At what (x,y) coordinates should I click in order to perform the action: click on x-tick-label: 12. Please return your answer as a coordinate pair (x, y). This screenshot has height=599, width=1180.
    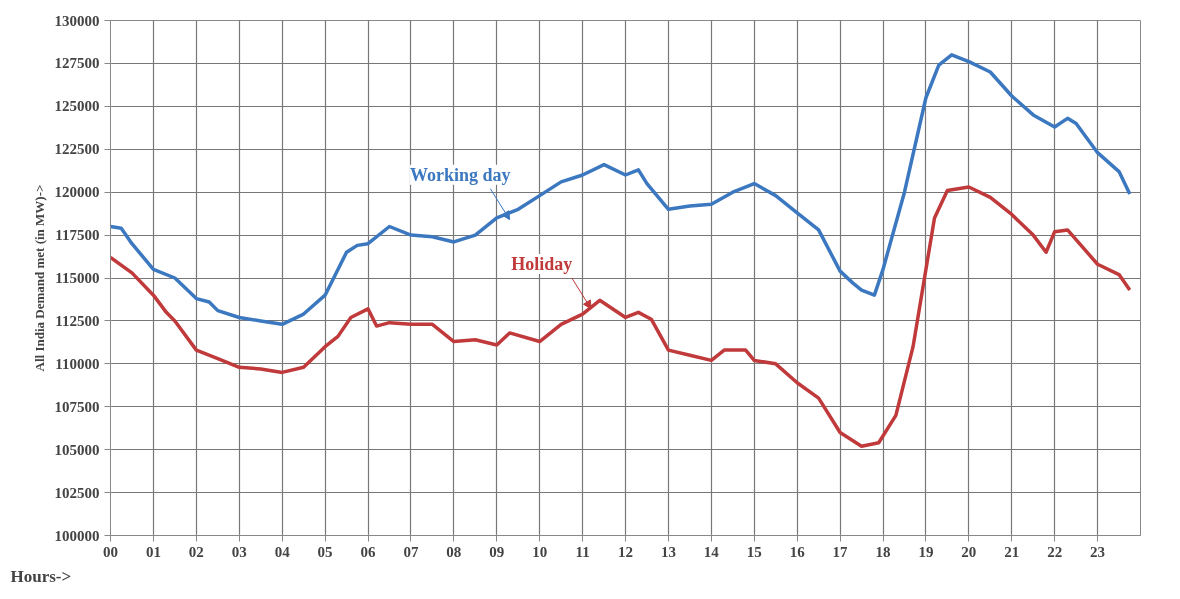
    Looking at the image, I should click on (625, 551).